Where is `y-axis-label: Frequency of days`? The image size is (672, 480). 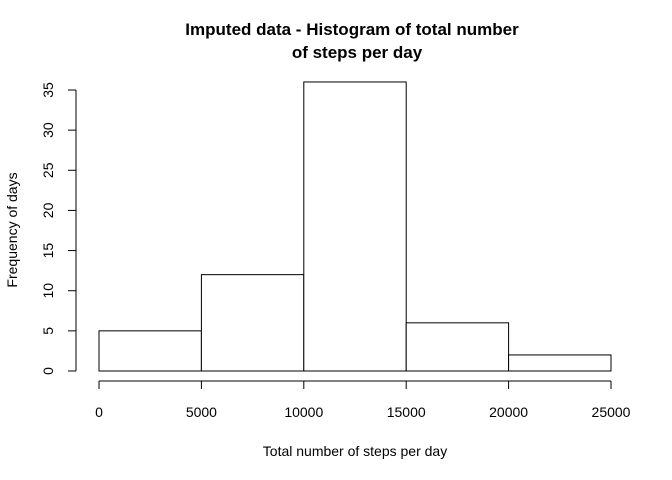
y-axis-label: Frequency of days is located at coordinates (12, 229).